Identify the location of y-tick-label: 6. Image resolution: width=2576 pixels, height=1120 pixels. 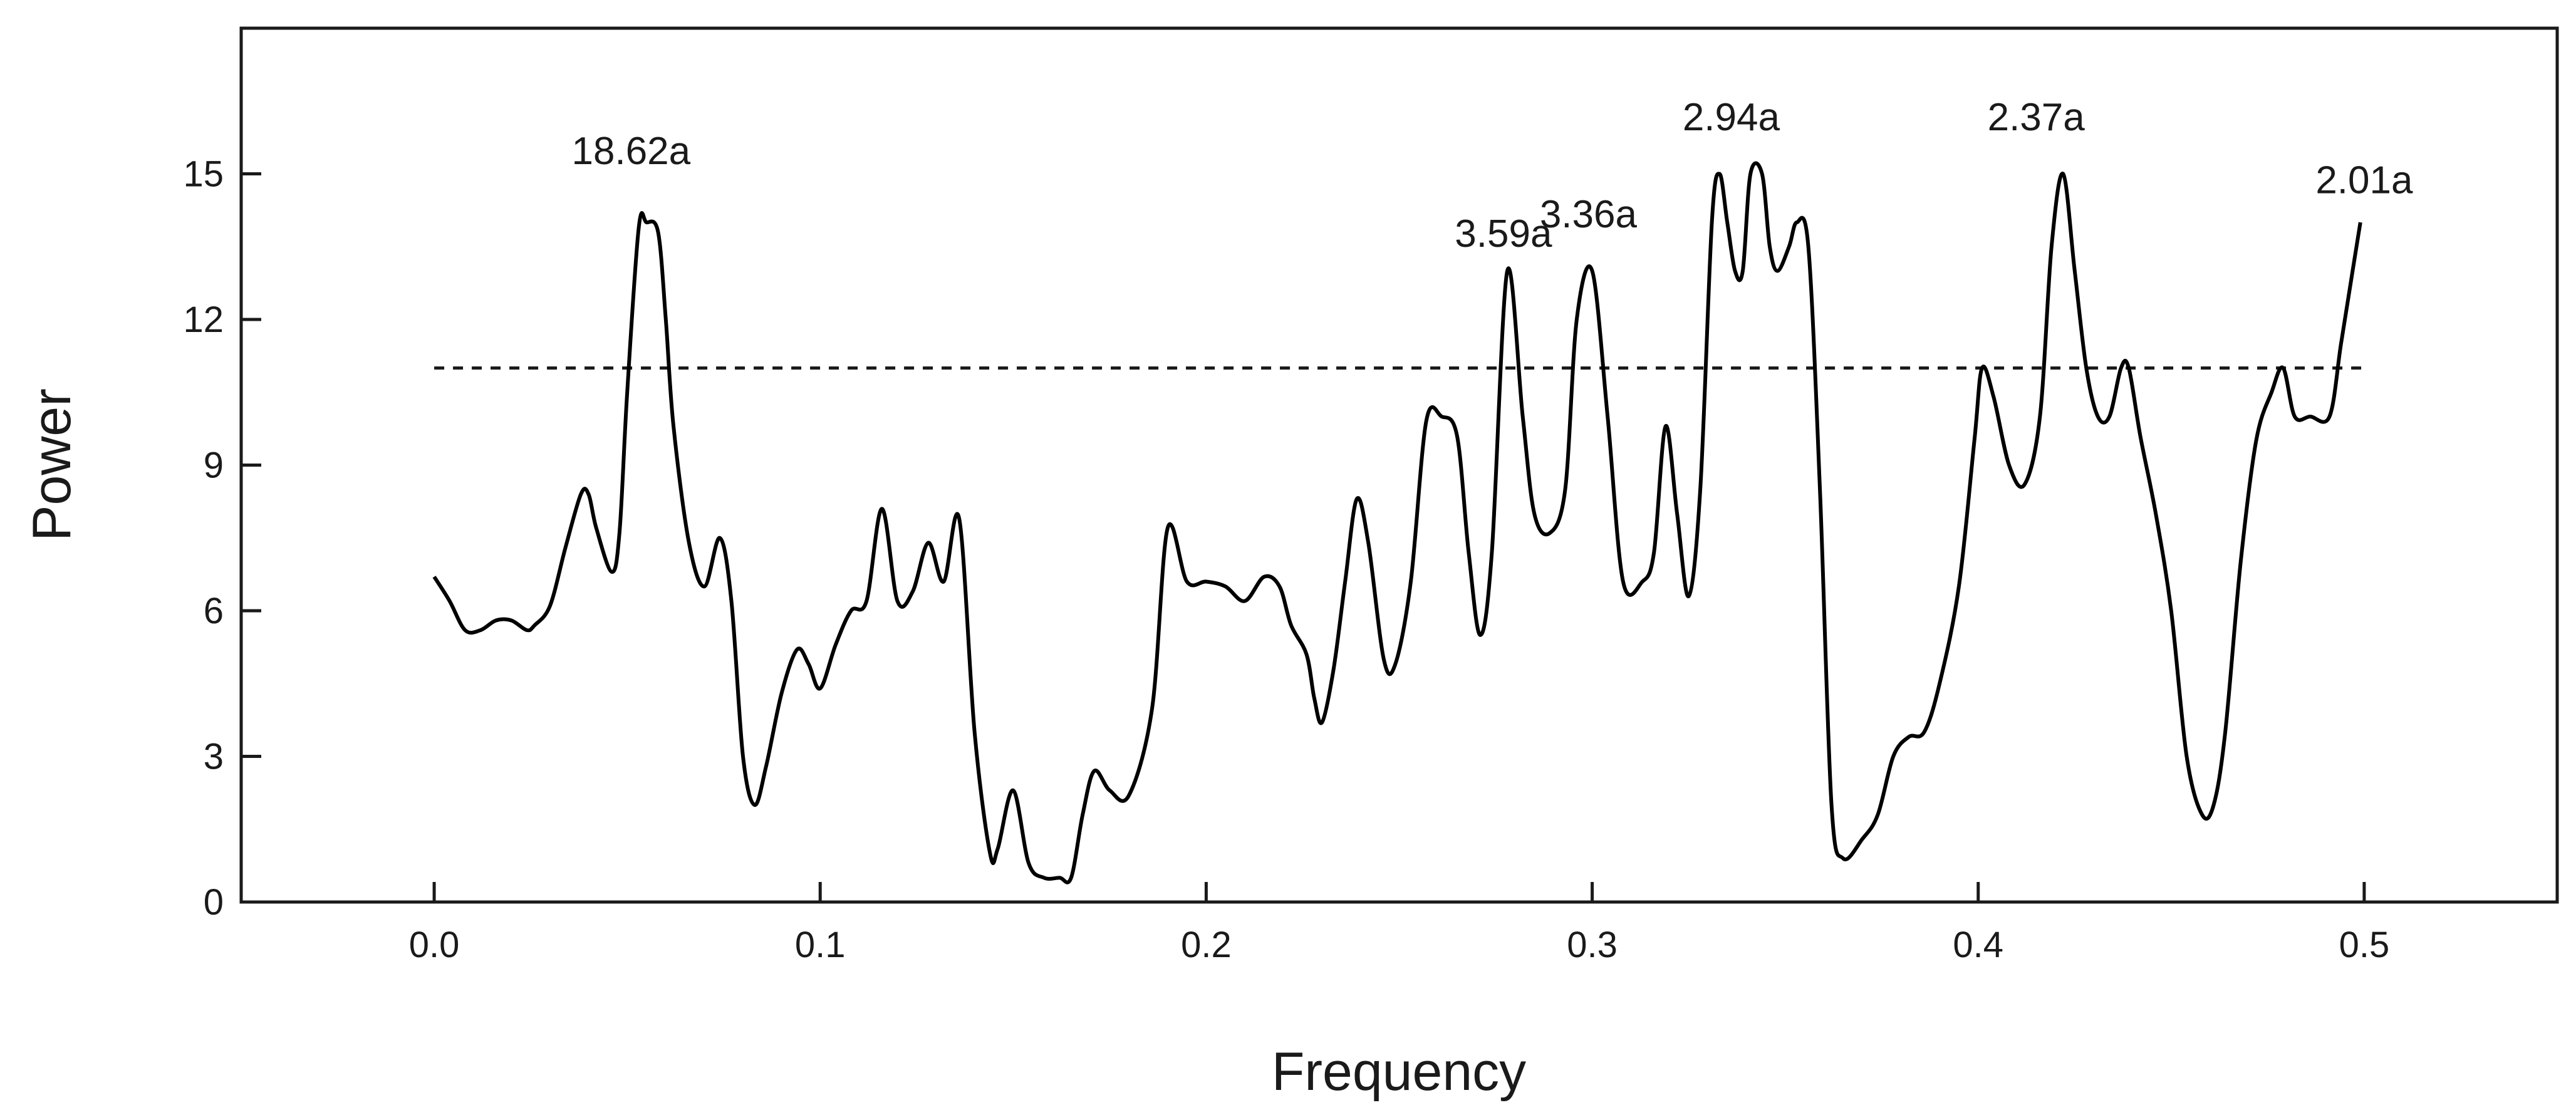
(214, 611).